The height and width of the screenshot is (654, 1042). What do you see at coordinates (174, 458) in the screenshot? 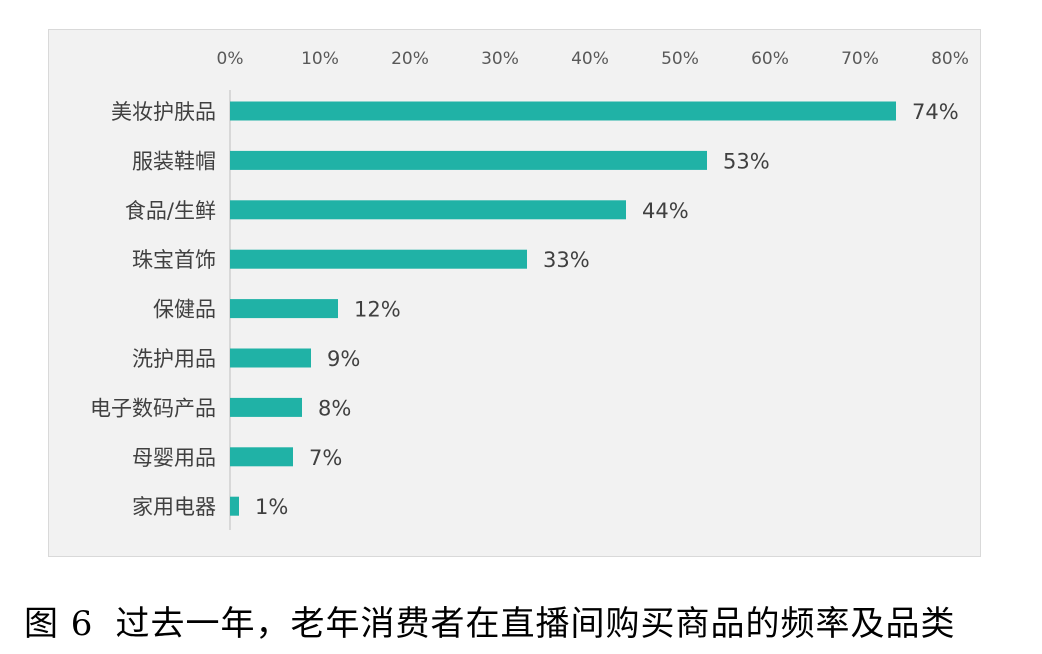
I see `category-label: 母婴用品` at bounding box center [174, 458].